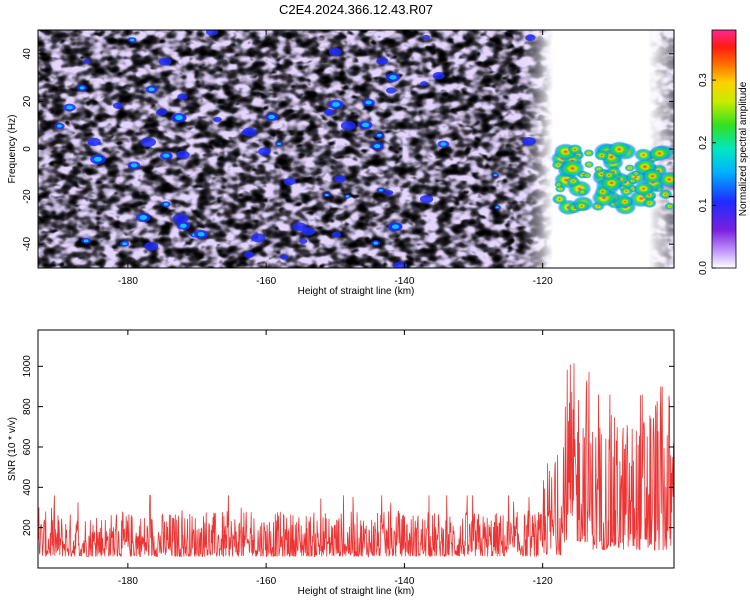 This screenshot has height=600, width=750. Describe the element at coordinates (266, 281) in the screenshot. I see `spectrogram-x-tick-label: -160` at that location.